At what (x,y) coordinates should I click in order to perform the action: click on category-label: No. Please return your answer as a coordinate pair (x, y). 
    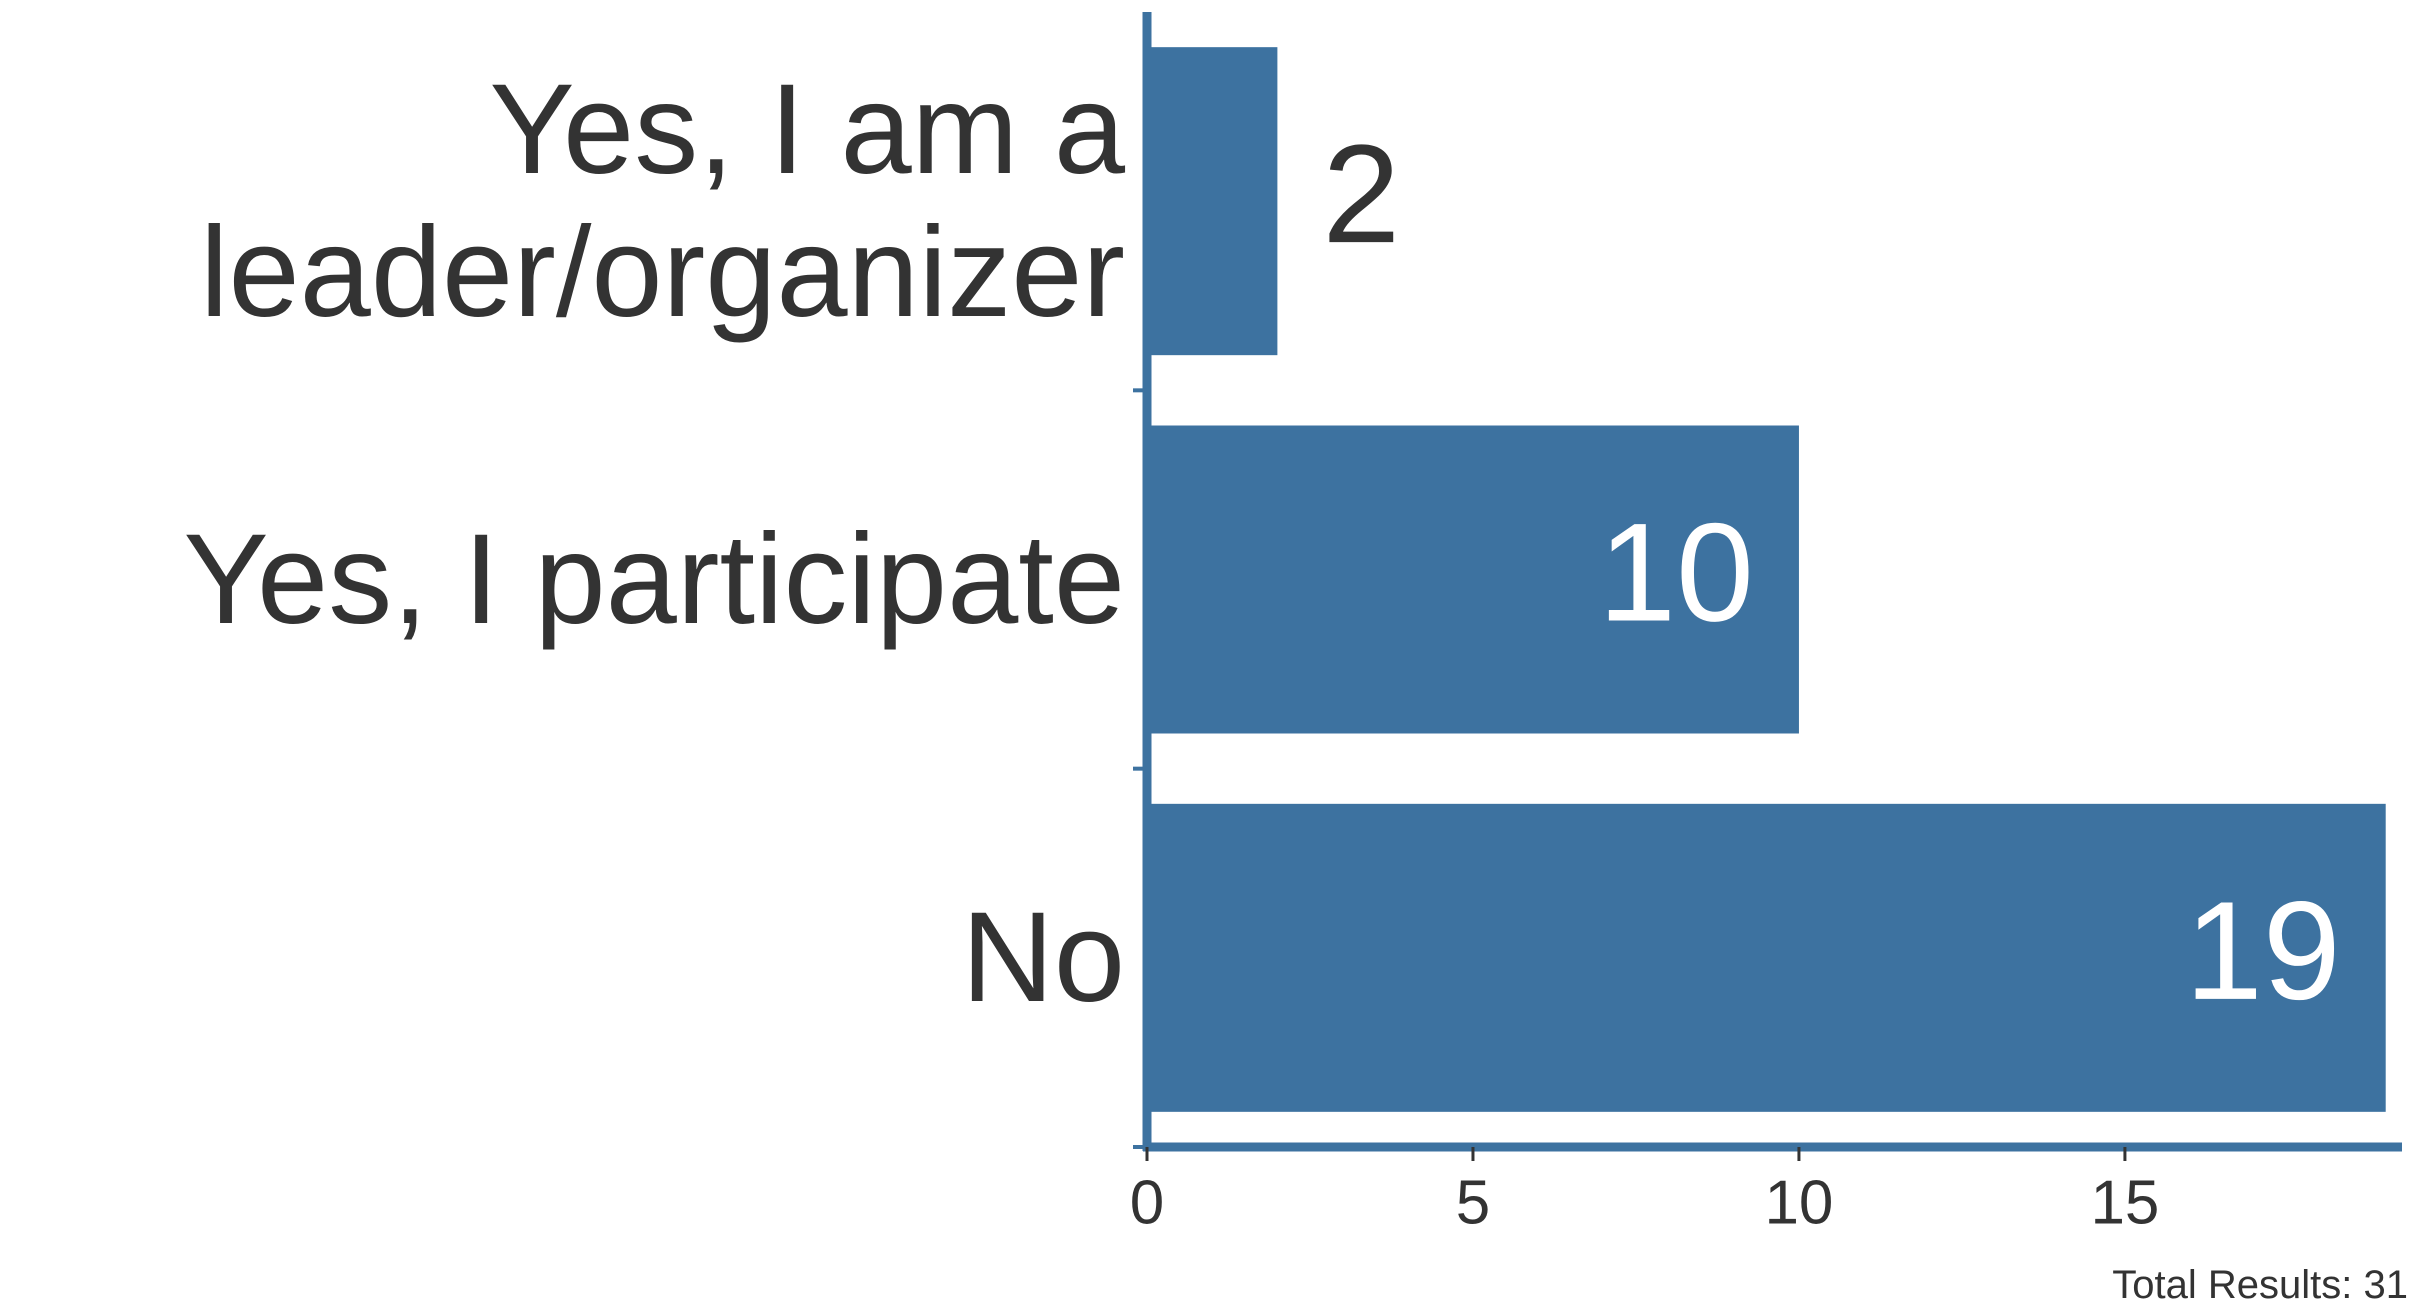
    Looking at the image, I should click on (1043, 958).